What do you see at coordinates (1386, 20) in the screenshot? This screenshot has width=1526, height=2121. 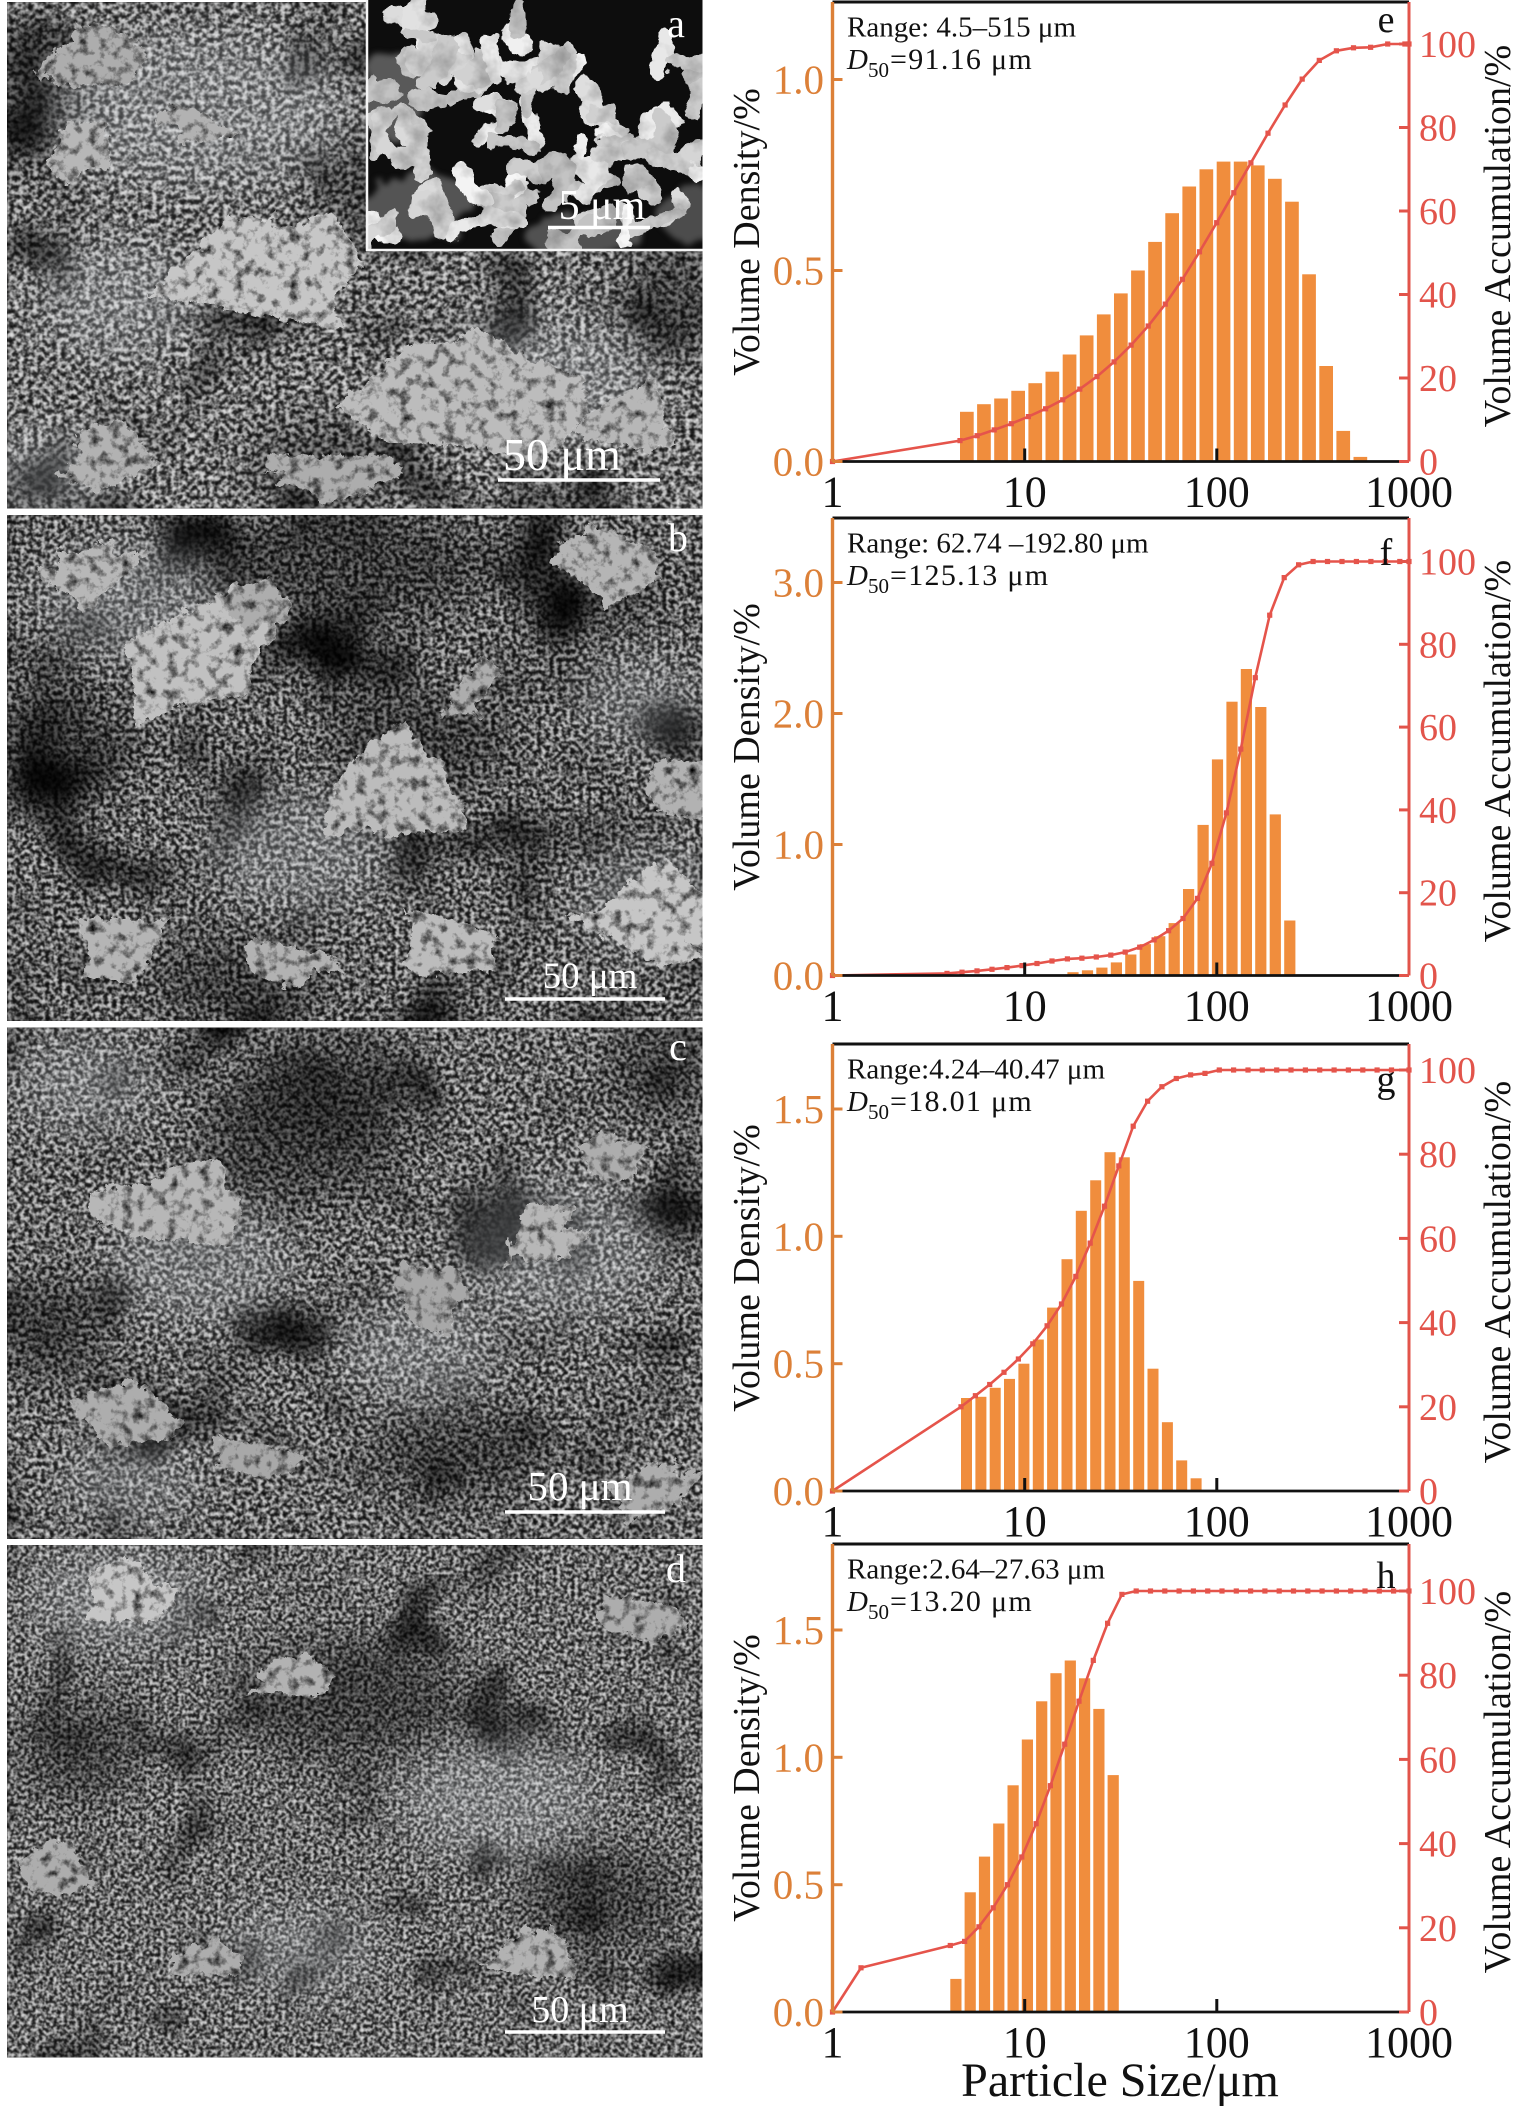 I see `svg-text: e` at bounding box center [1386, 20].